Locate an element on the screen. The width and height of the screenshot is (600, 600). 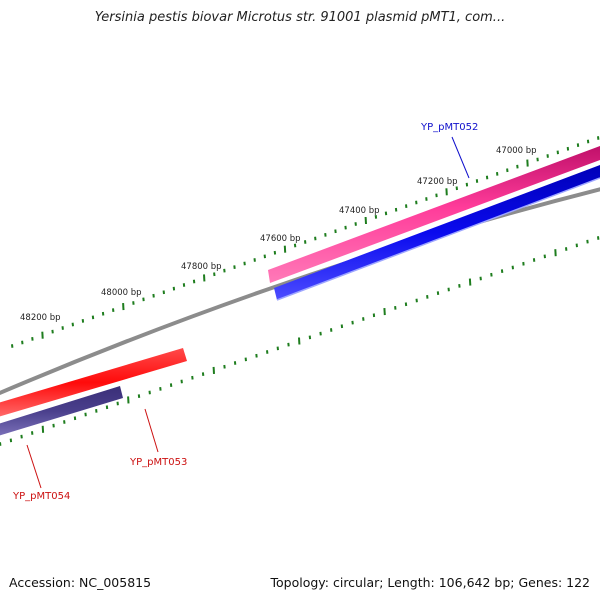
bp-tick-label: 47600 bp is located at coordinates (280, 239).